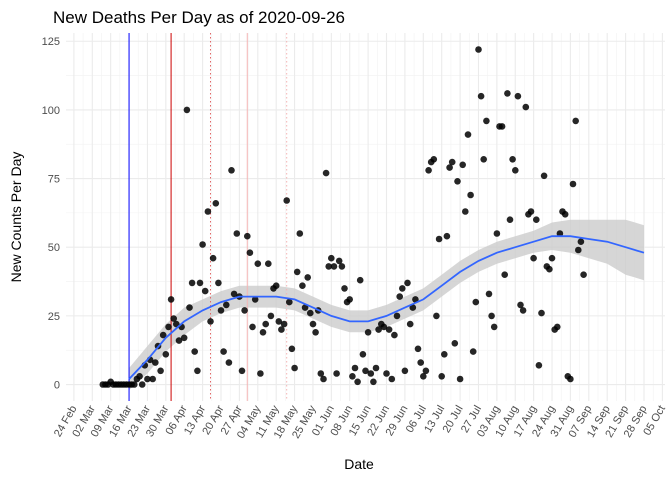 The height and width of the screenshot is (480, 672). I want to click on y-tick-label: 0, so click(57, 386).